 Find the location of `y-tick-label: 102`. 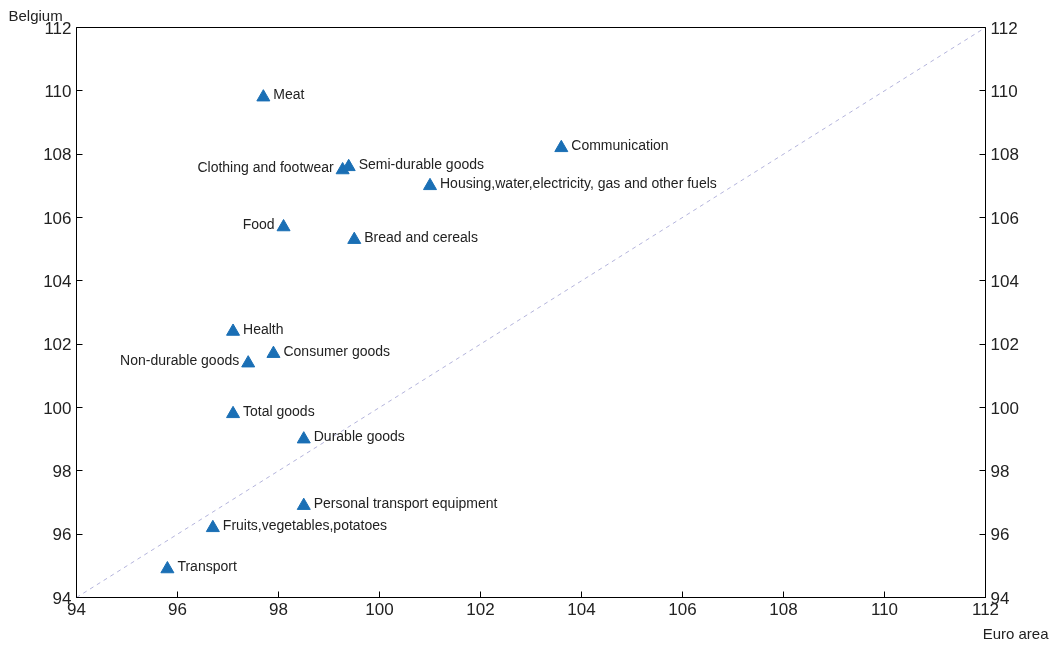

y-tick-label: 102 is located at coordinates (57, 345).